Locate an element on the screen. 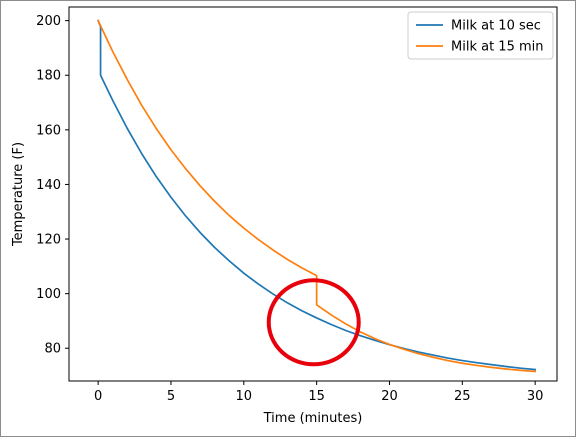  y-tick-label: 140 is located at coordinates (48, 185).